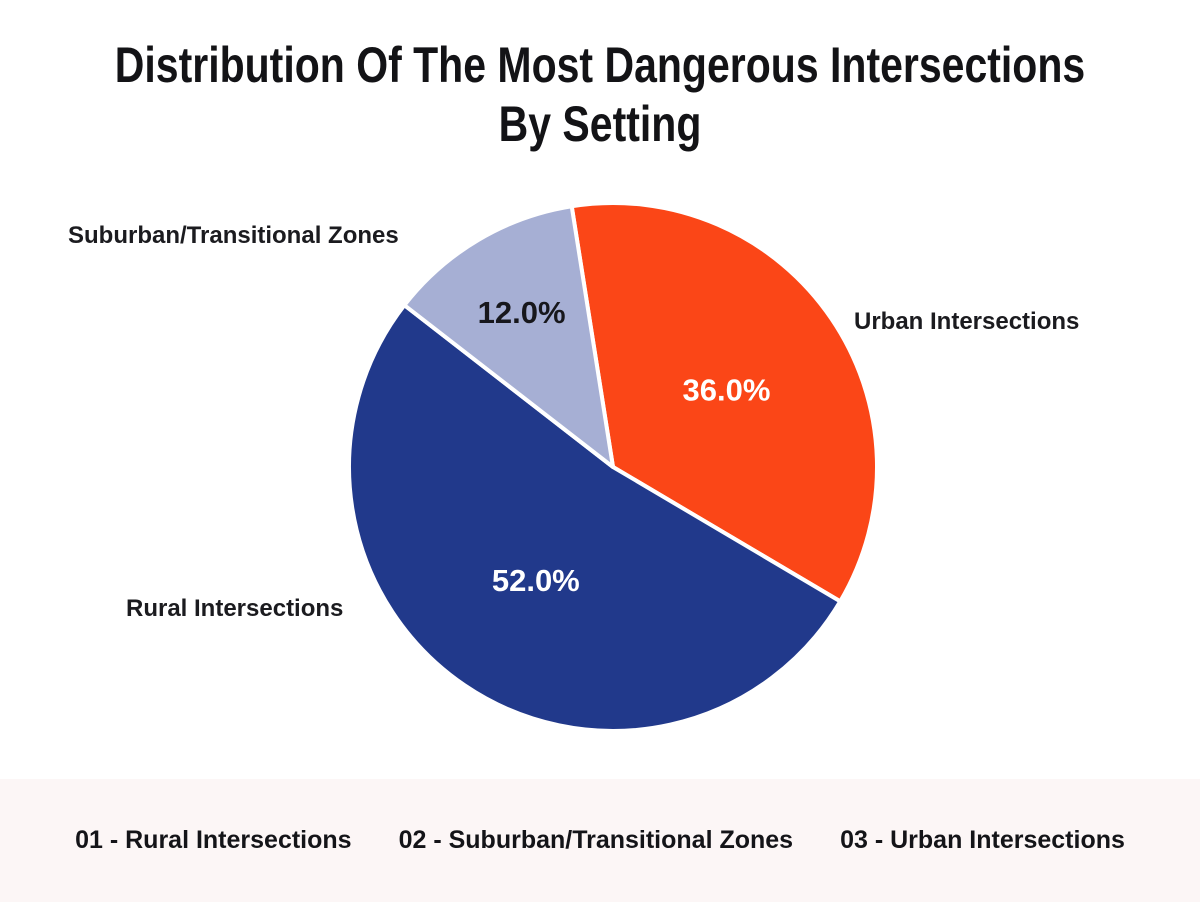 Image resolution: width=1200 pixels, height=902 pixels. I want to click on pie-percent-label-suburban-transitional-zones: 12.0%, so click(522, 312).